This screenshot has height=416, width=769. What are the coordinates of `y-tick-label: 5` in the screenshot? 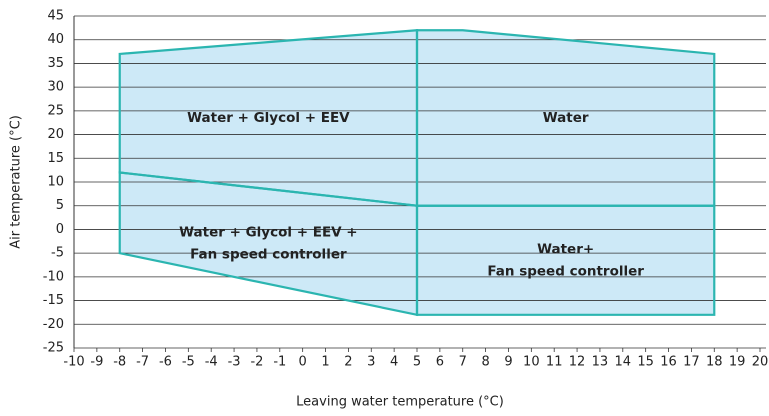 It's located at (60, 205).